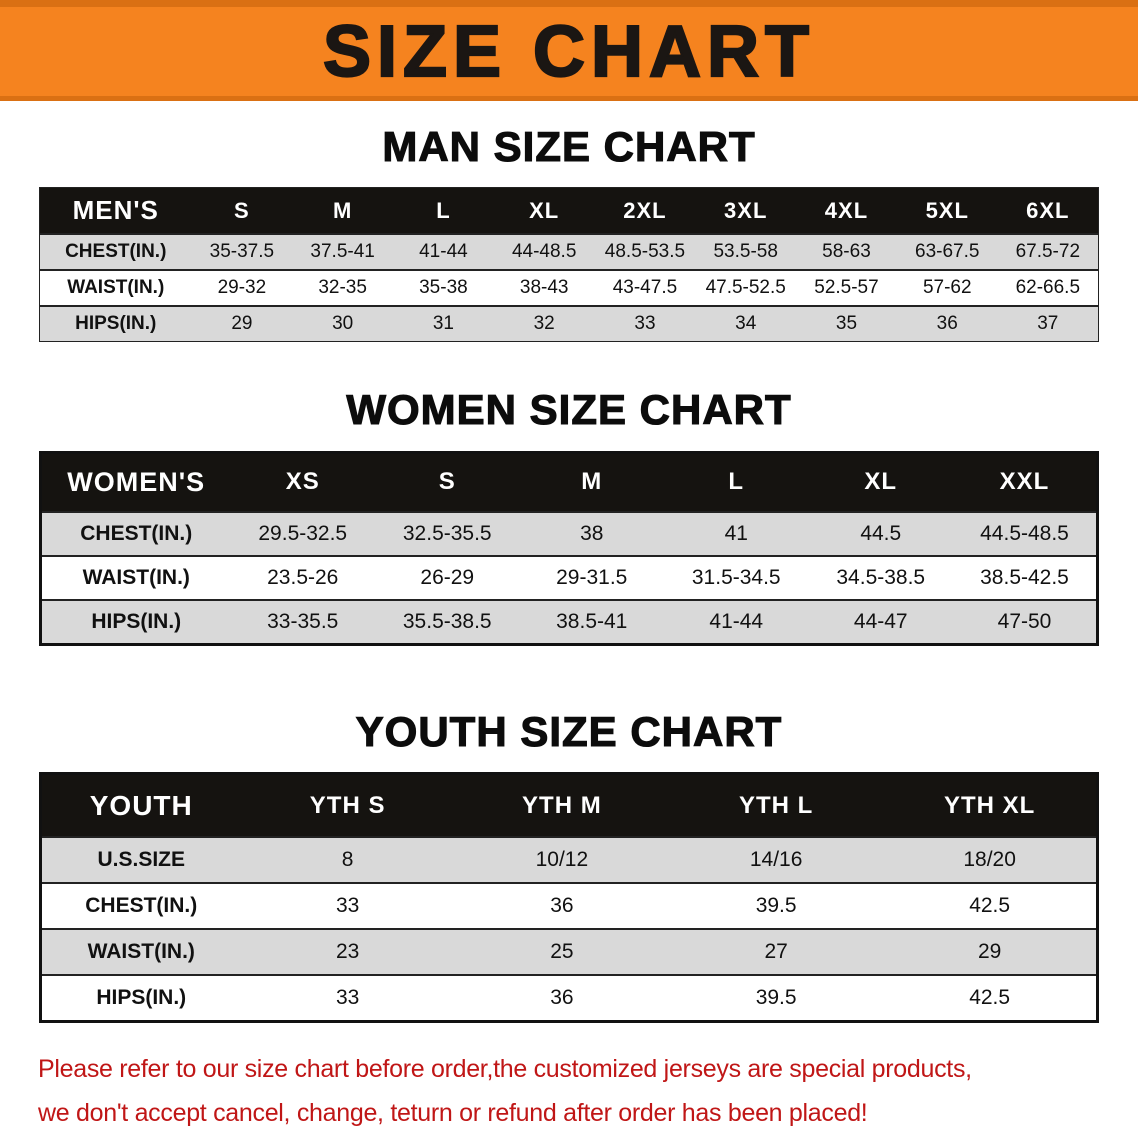 This screenshot has width=1138, height=1135. What do you see at coordinates (115, 210) in the screenshot?
I see `table-title-cell: MEN'S` at bounding box center [115, 210].